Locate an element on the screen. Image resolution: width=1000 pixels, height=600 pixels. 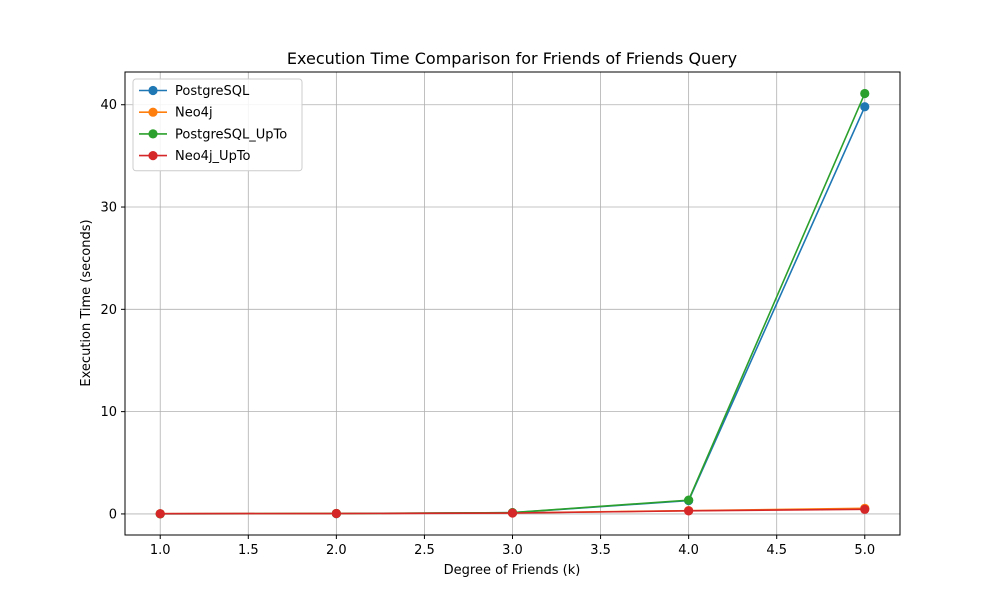
data-point-postgresql is located at coordinates (865, 107).